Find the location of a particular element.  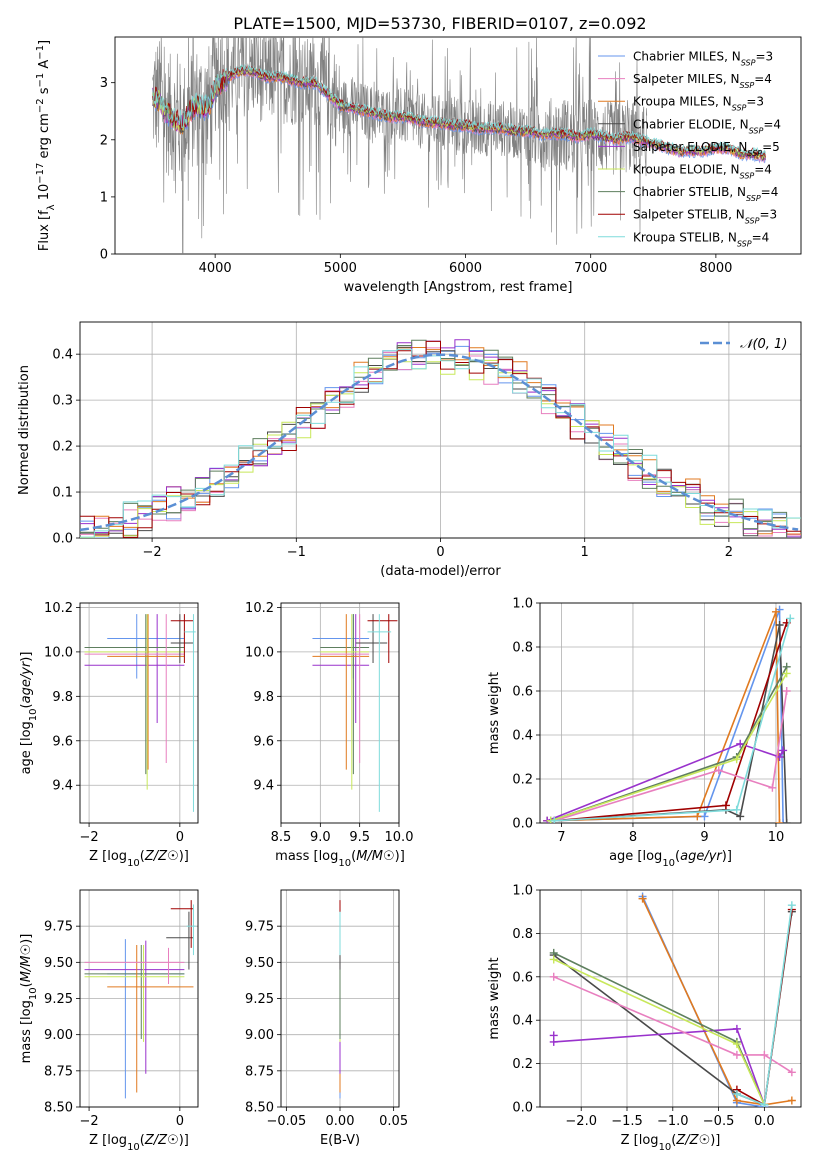

model-spectrum-salpeter-stelib is located at coordinates (459, 111).